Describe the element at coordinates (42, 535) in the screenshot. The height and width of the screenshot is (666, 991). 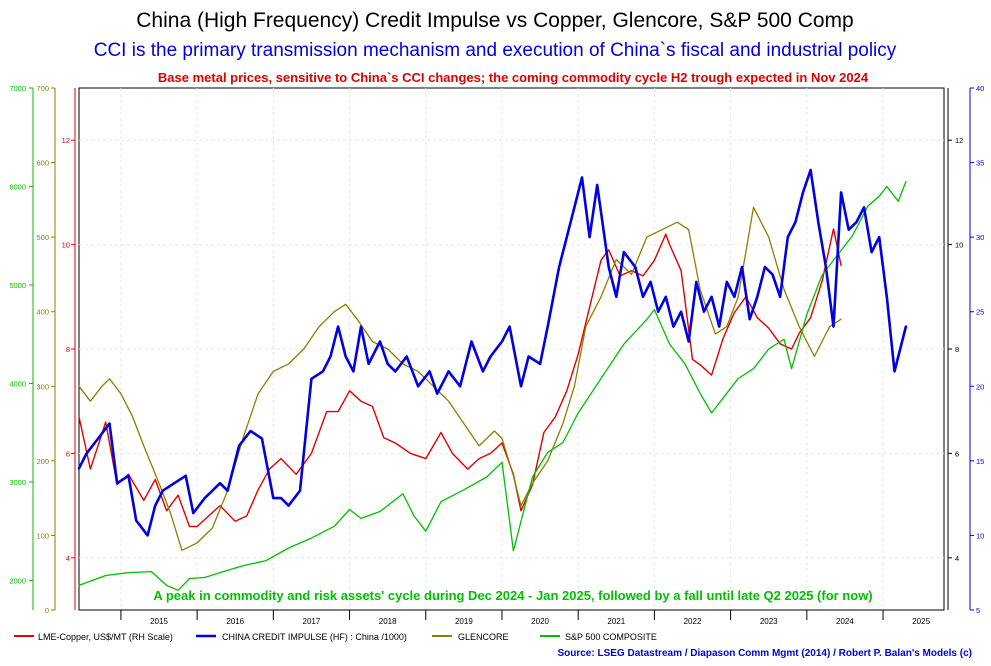
I see `glencore-axis-tick-label: 100` at that location.